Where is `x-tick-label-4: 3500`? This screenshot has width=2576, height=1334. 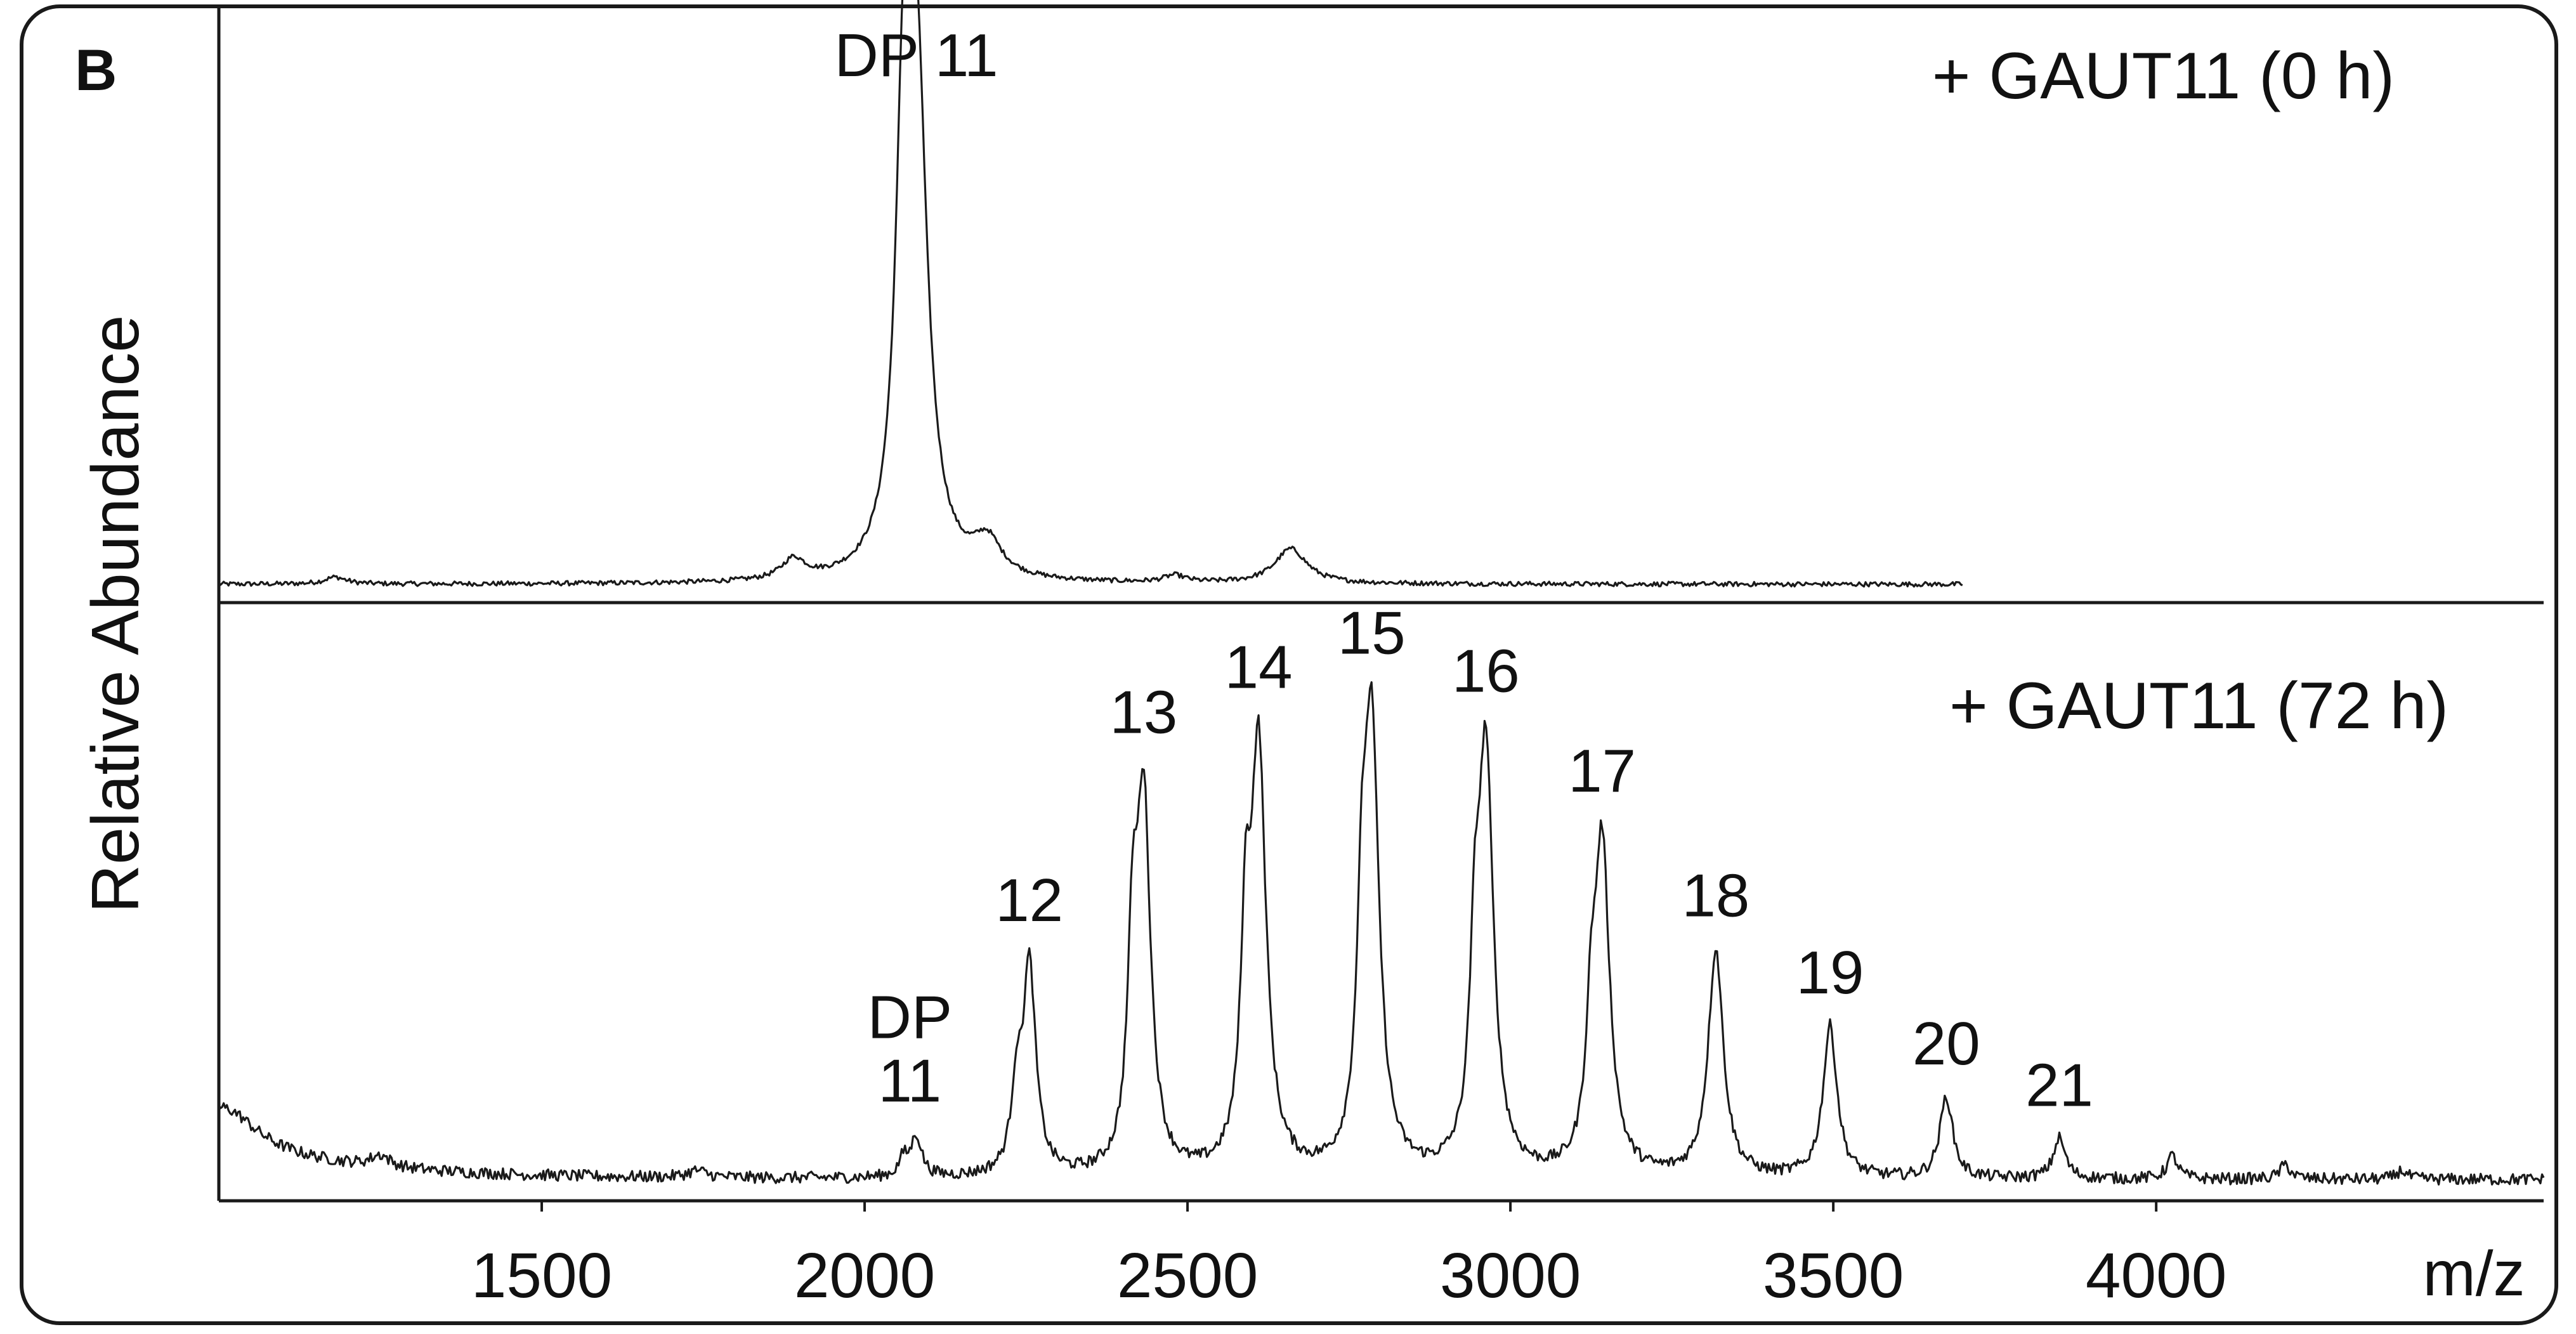
x-tick-label-4: 3500 is located at coordinates (1834, 1275).